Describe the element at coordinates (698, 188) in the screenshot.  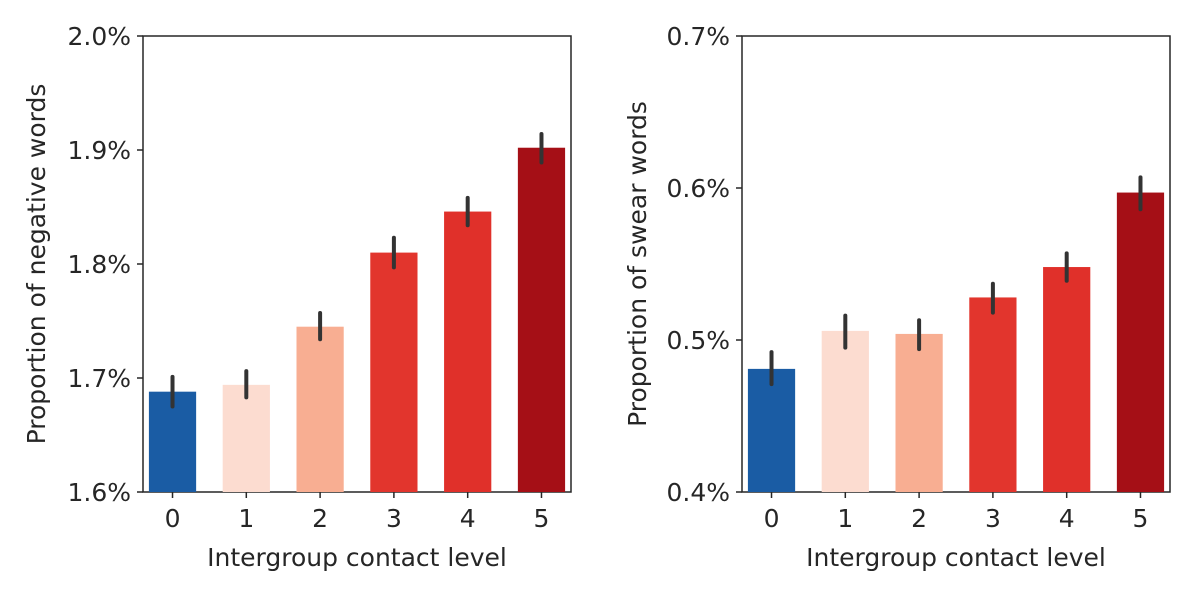
I see `y-tick-label: 0.6%` at that location.